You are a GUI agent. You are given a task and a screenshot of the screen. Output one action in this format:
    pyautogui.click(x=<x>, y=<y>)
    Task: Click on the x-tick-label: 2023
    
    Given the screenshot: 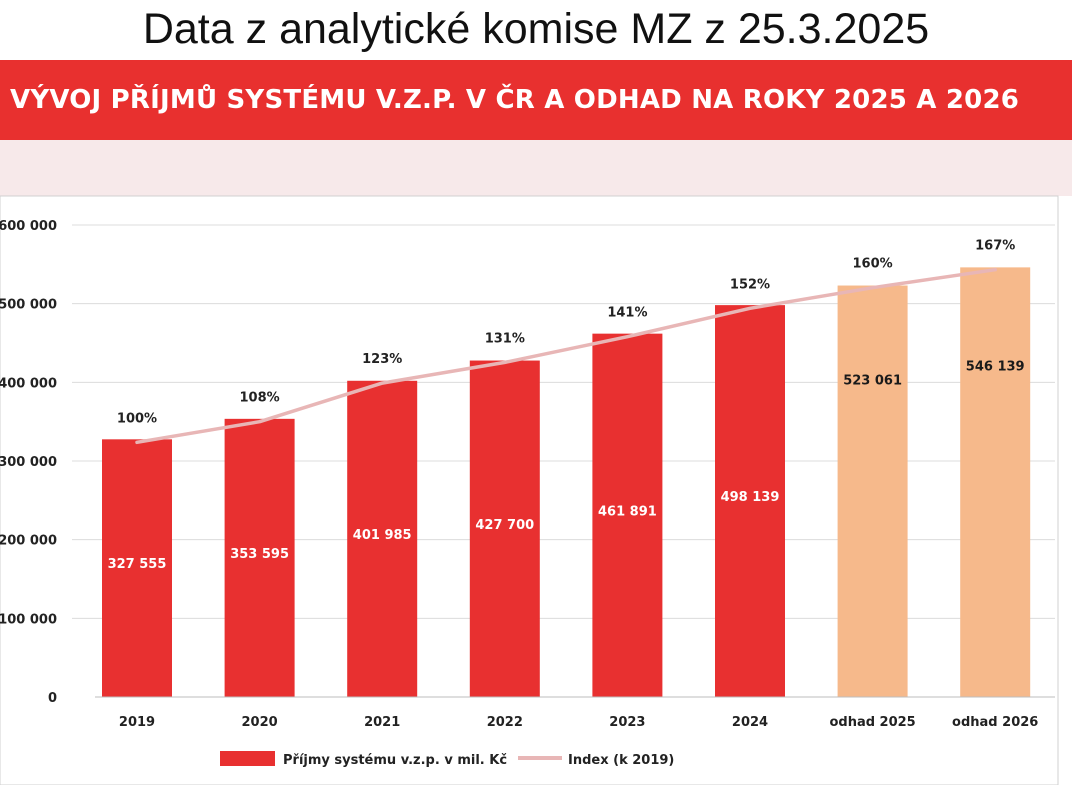 What is the action you would take?
    pyautogui.click(x=627, y=722)
    